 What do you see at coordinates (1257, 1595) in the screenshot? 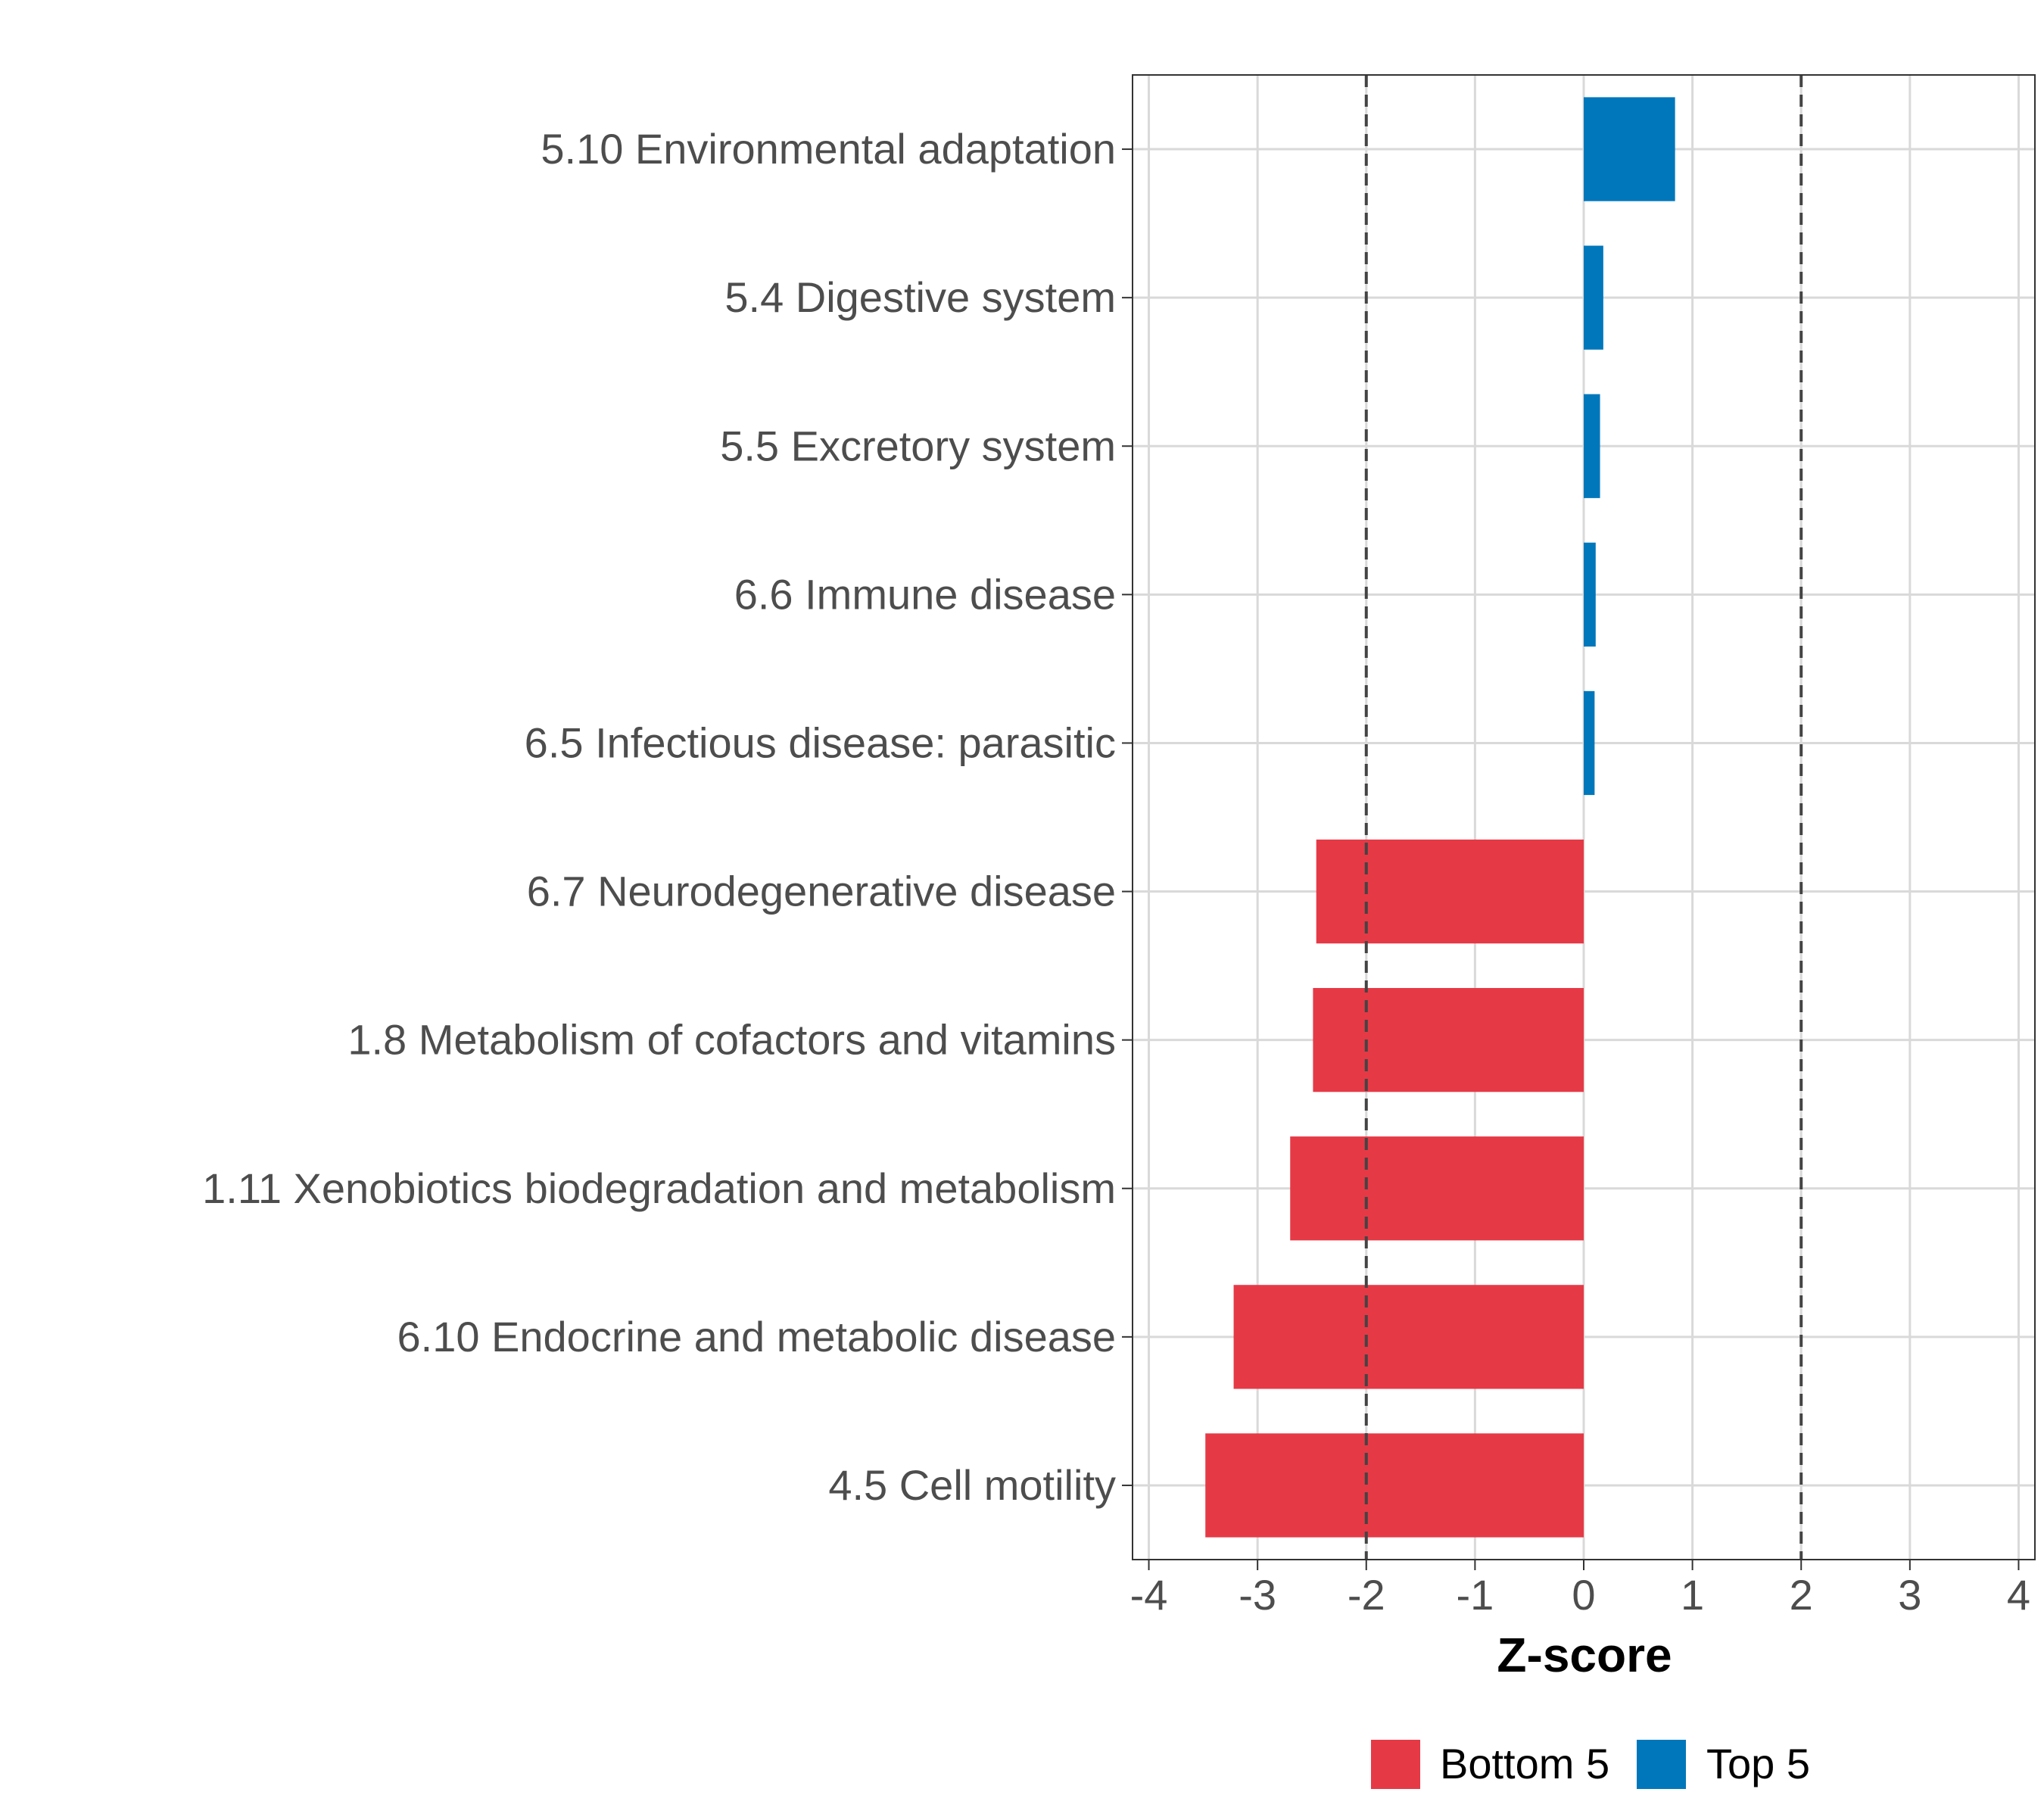
I see `x-tick-label: -3` at bounding box center [1257, 1595].